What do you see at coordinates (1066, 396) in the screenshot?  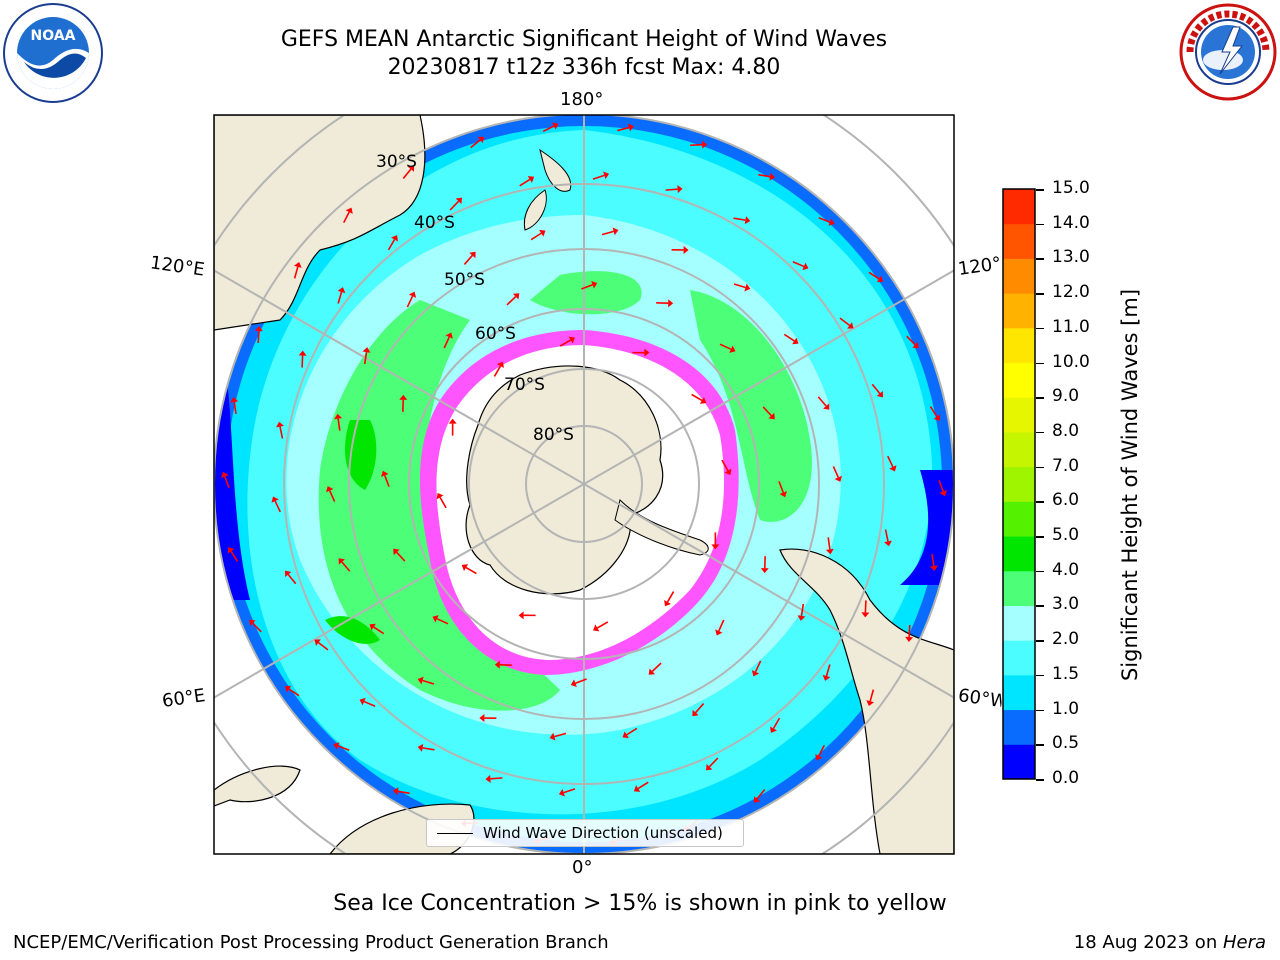 I see `colorbar-tick-label: 9.0` at bounding box center [1066, 396].